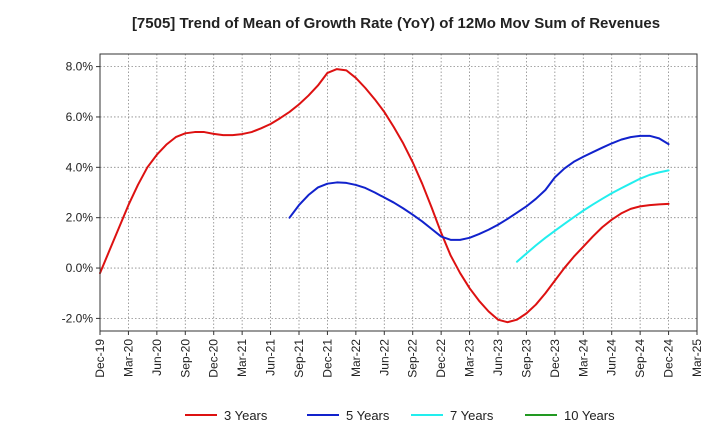 This screenshot has width=720, height=440. What do you see at coordinates (271, 357) in the screenshot?
I see `x-tick-label: Jun-21` at bounding box center [271, 357].